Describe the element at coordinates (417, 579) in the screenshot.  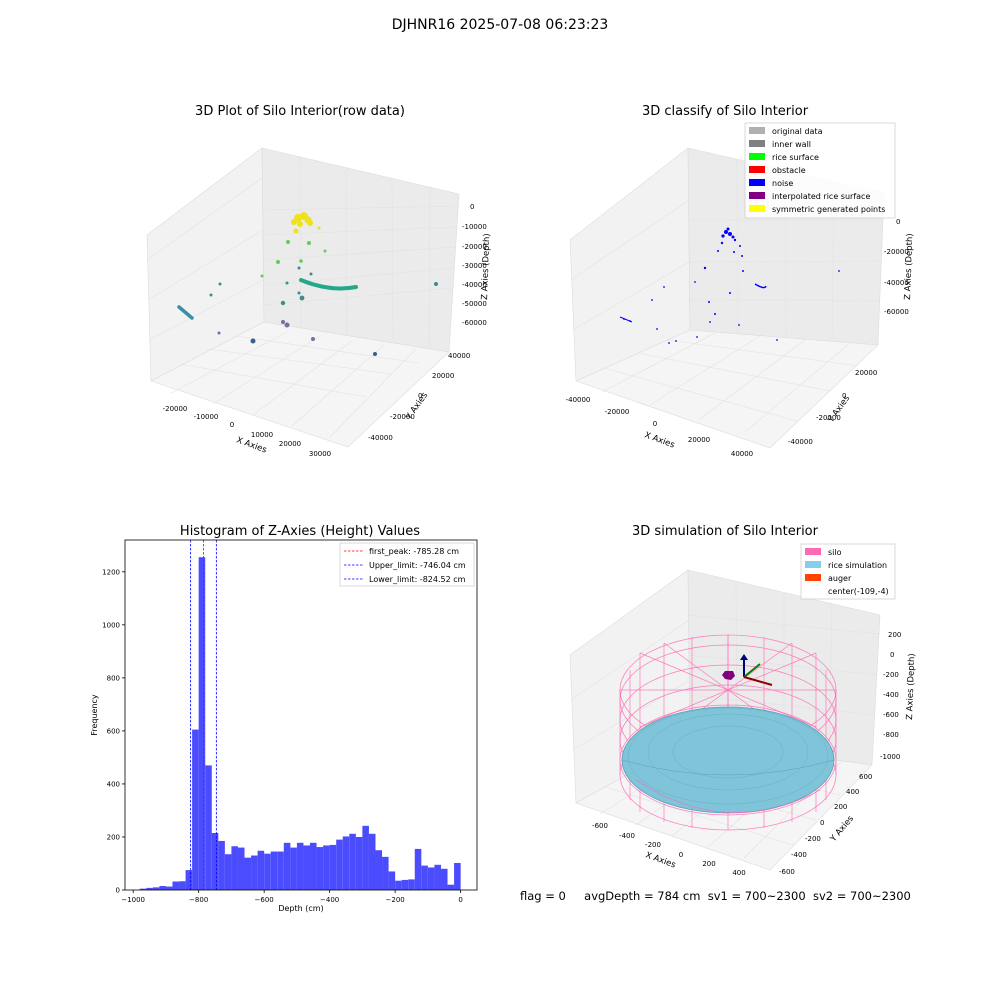
I see `histogram-legend-label: Lower_limit: -824.52 cm` at that location.